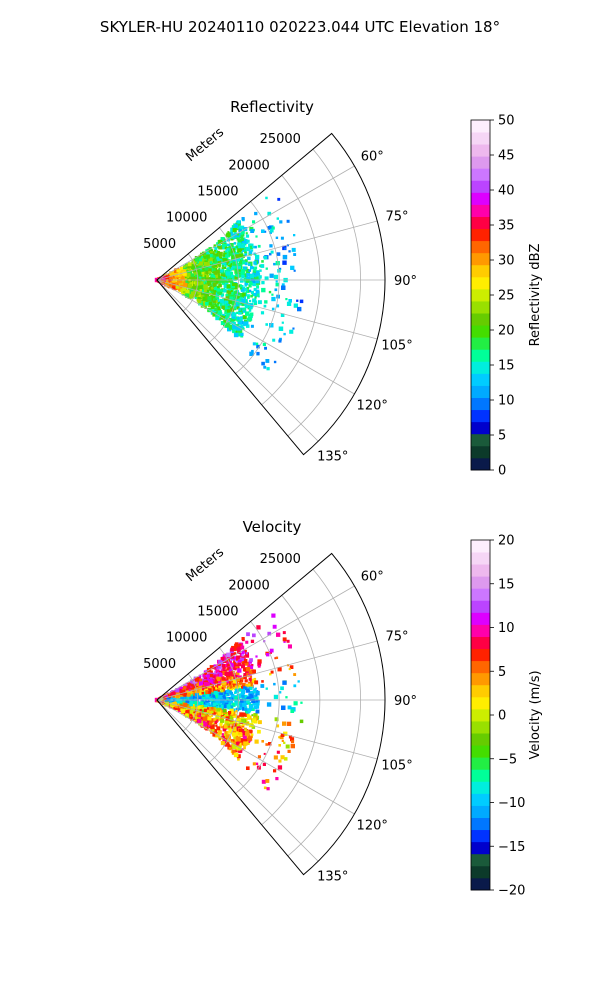 The width and height of the screenshot is (600, 1000). What do you see at coordinates (507, 759) in the screenshot?
I see `colorbar-tick-label: −5` at bounding box center [507, 759].